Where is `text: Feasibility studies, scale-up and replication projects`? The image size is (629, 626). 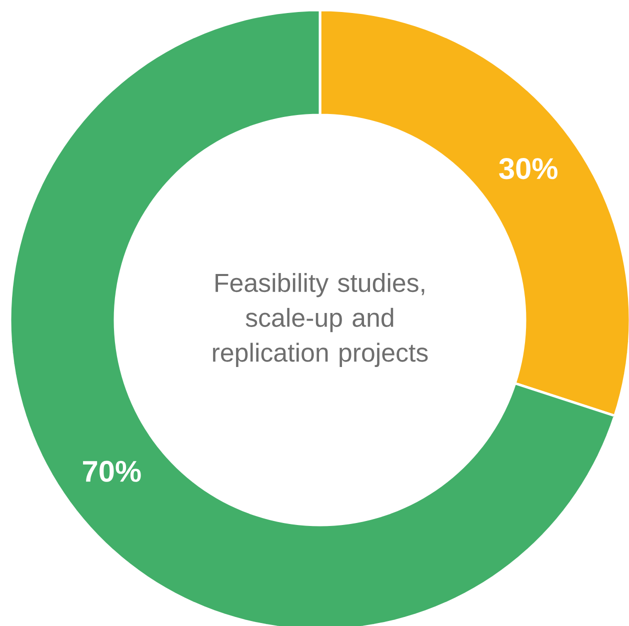 text: Feasibility studies, scale-up and replication projects is located at coordinates (320, 320).